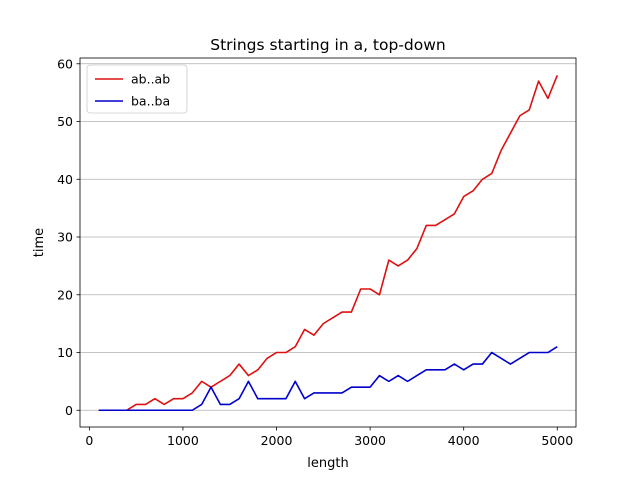 The image size is (640, 480). Describe the element at coordinates (183, 440) in the screenshot. I see `x-tick-label: 1000` at that location.